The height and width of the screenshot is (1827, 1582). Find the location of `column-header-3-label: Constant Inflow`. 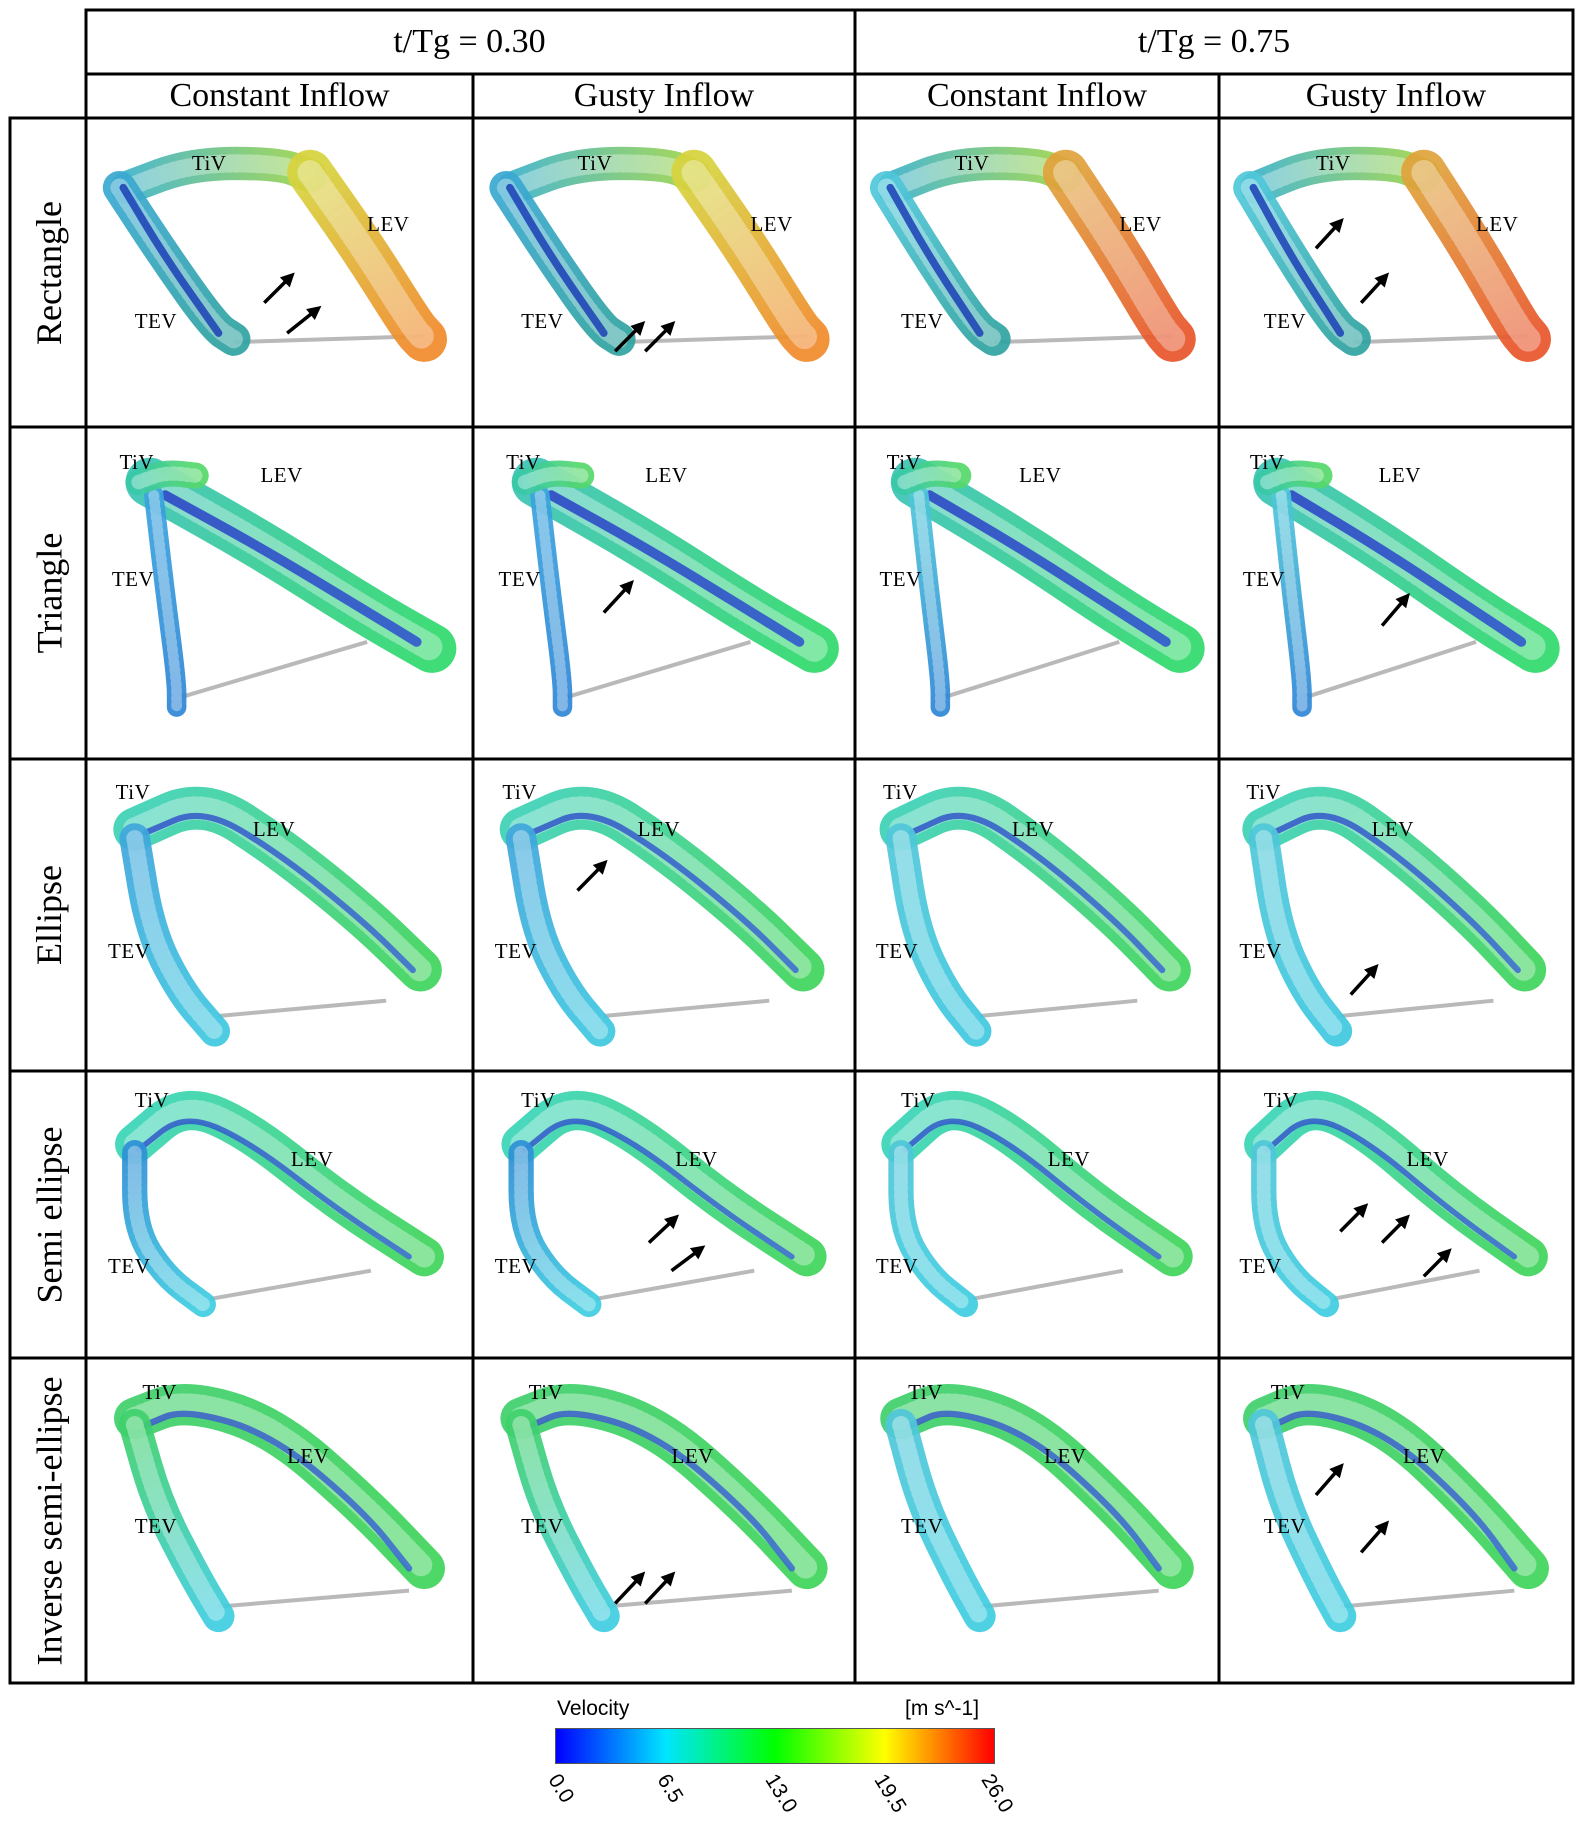

column-header-3-label: Constant Inflow is located at coordinates (1037, 95).